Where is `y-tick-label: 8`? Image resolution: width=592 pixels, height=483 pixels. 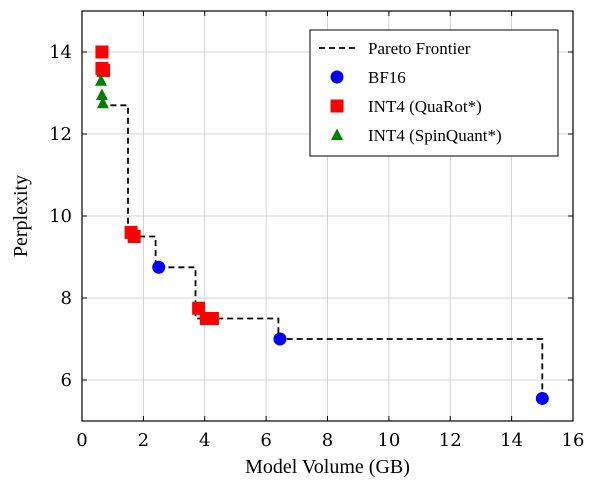 y-tick-label: 8 is located at coordinates (66, 298).